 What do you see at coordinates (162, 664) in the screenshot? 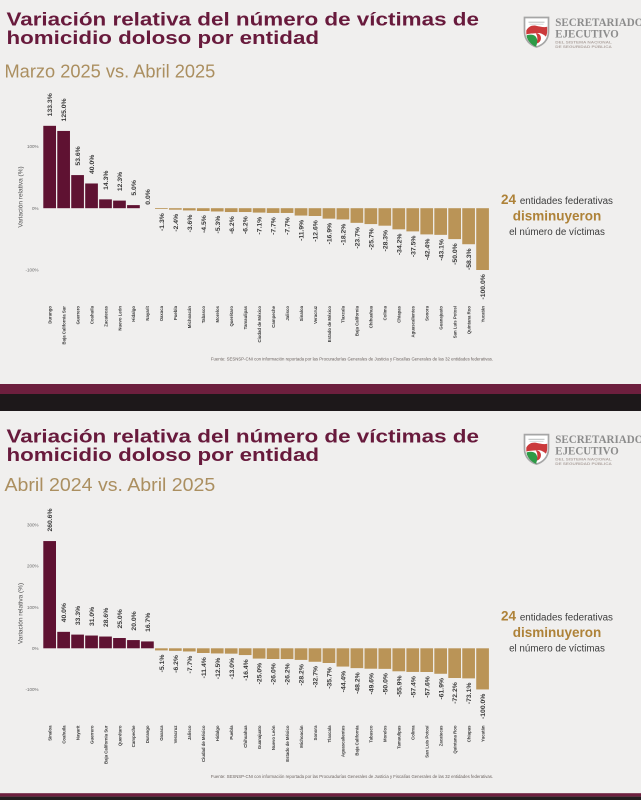
I see `svg-text: -5.1%` at bounding box center [162, 664].